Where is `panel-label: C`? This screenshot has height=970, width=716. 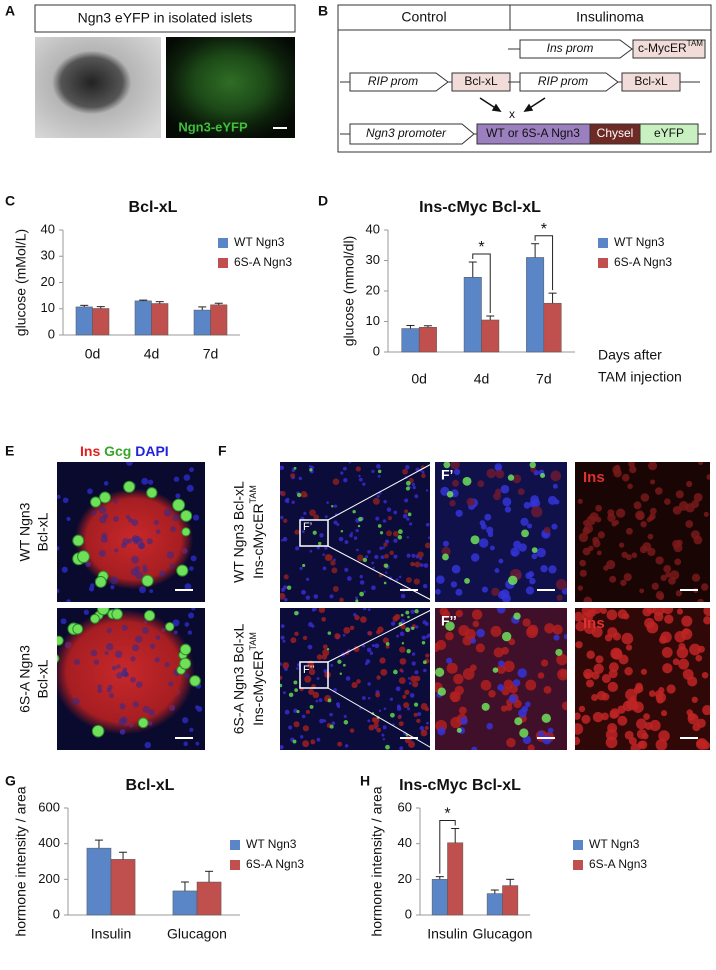 panel-label: C is located at coordinates (10, 201).